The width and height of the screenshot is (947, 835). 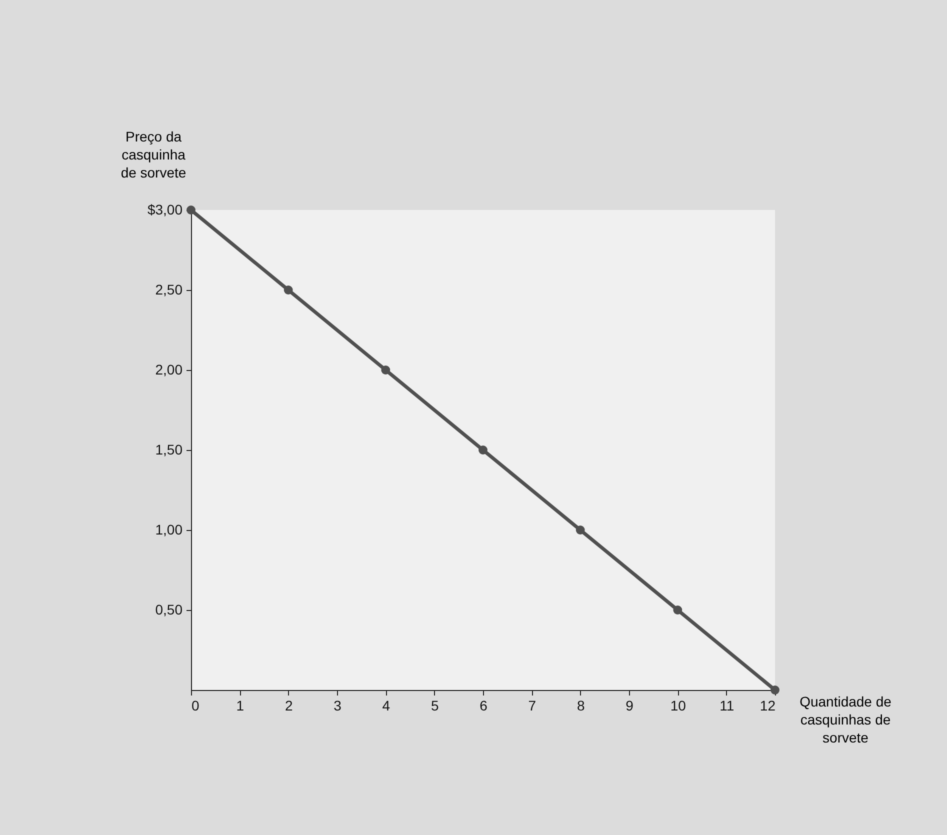 I want to click on x-tick-label: 3, so click(x=338, y=706).